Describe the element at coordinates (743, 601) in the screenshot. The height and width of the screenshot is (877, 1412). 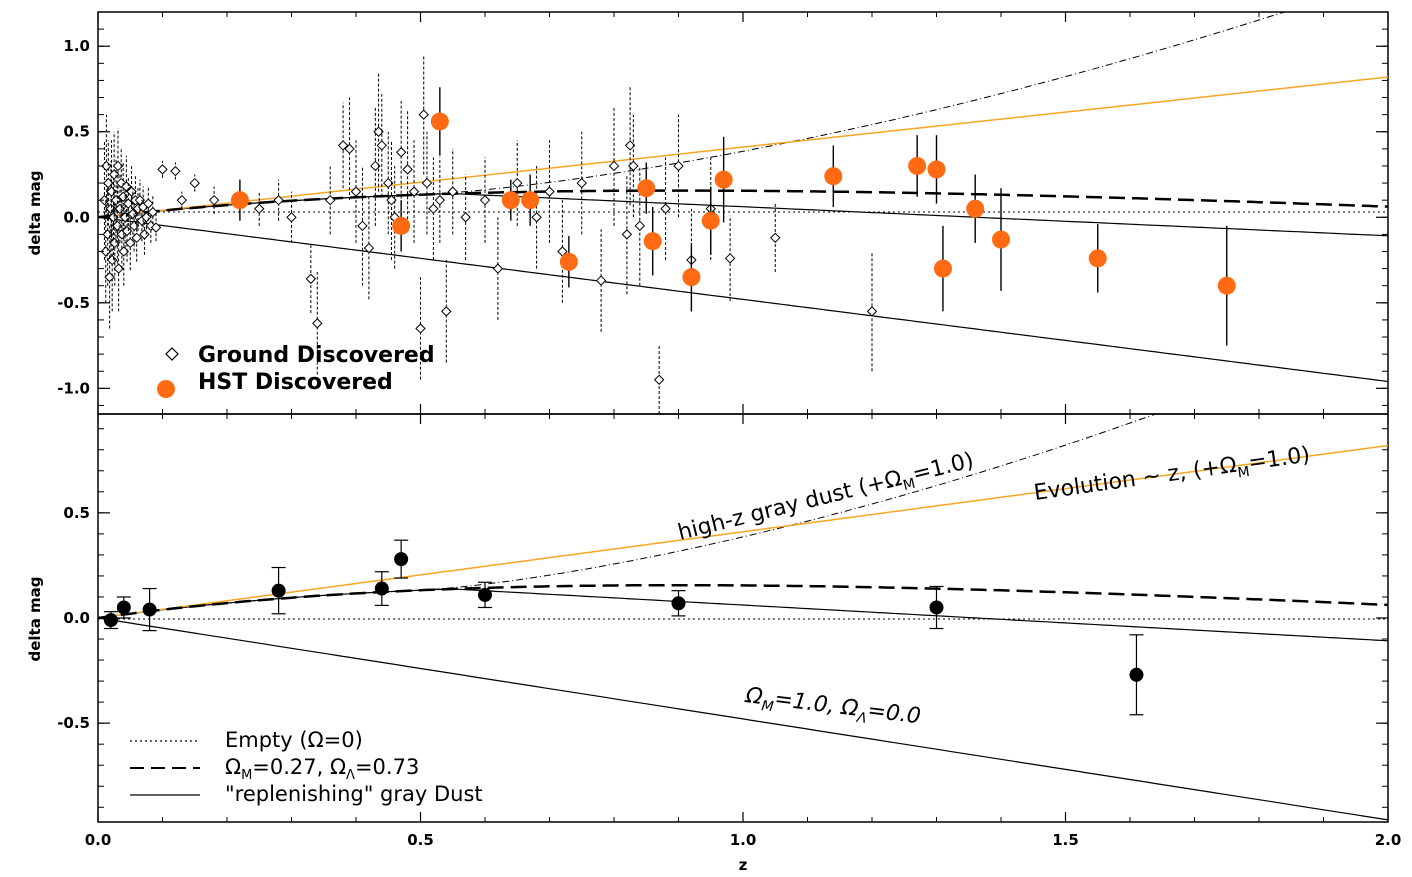
I see `bottom-lcdm-curve` at that location.